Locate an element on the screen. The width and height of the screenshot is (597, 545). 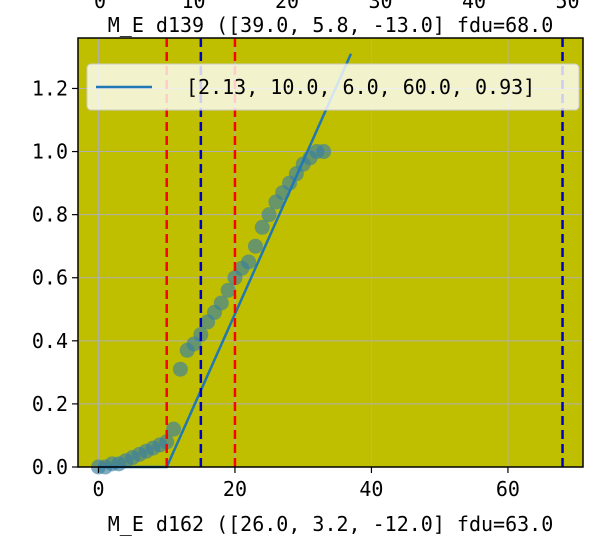
legend-box is located at coordinates (333, 87).